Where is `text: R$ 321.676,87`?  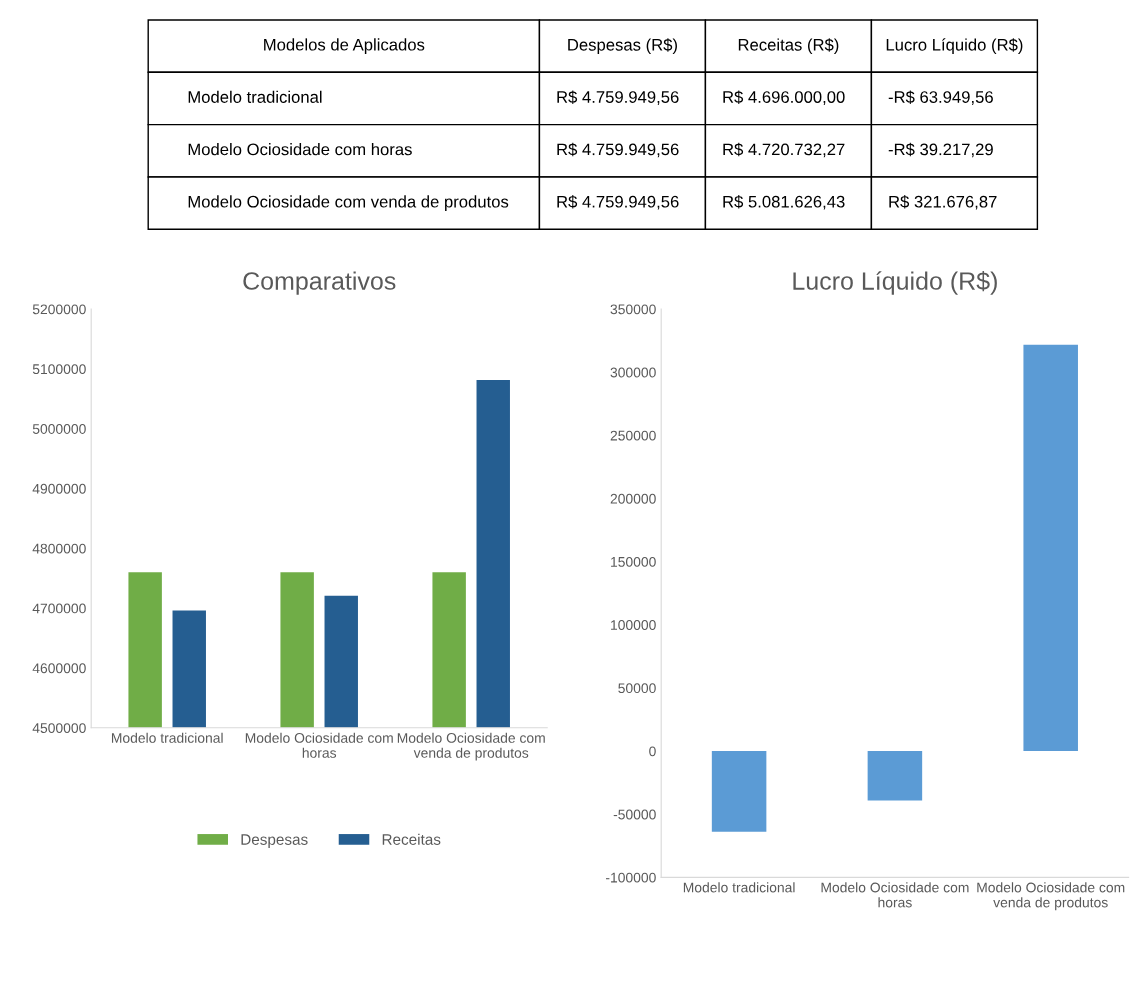 text: R$ 321.676,87 is located at coordinates (943, 202).